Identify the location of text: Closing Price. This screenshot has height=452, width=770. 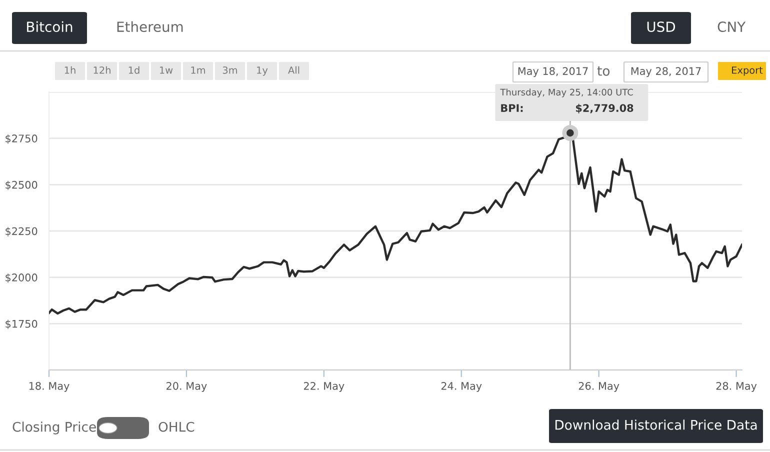
(54, 428).